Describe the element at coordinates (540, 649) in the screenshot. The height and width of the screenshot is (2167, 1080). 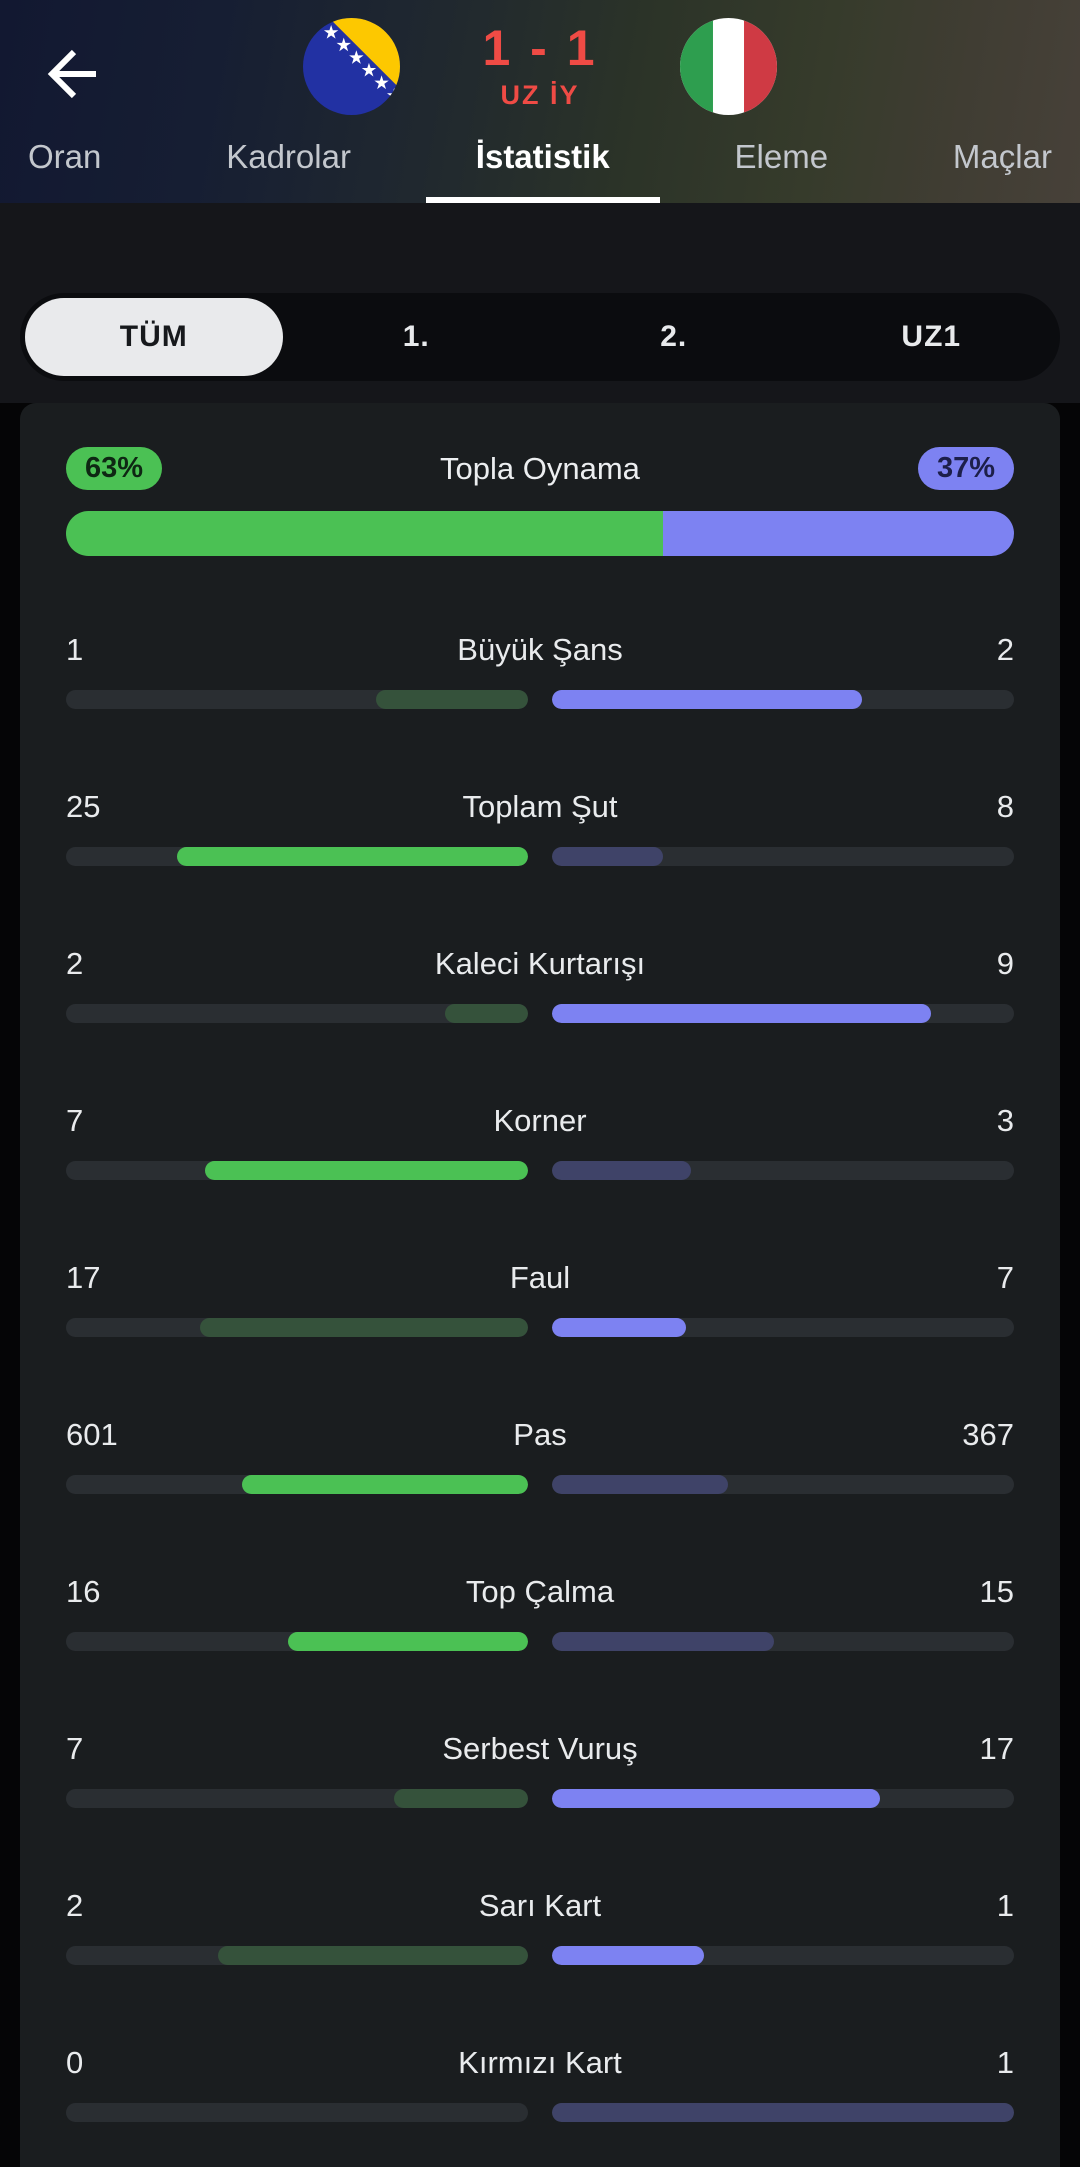
I see `stat-label: Büyük Şans` at that location.